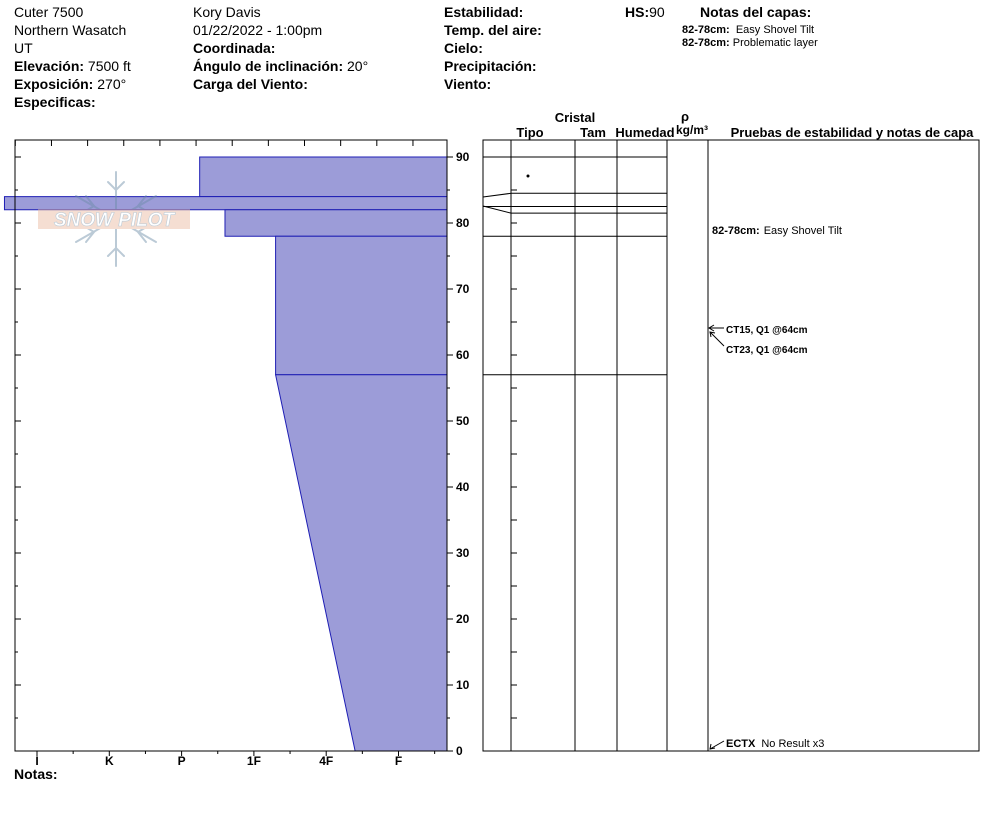  What do you see at coordinates (463, 48) in the screenshot?
I see `sky-label: Cielo:` at bounding box center [463, 48].